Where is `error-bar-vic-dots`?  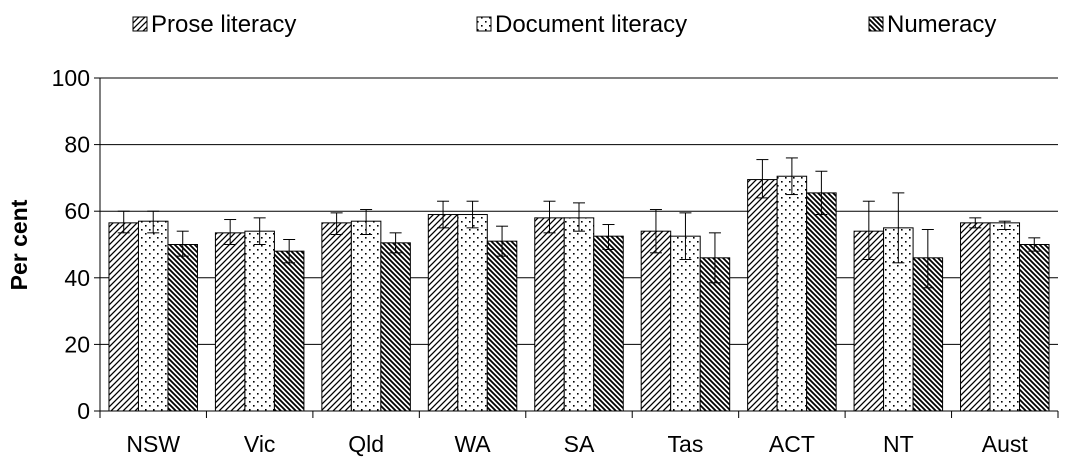
error-bar-vic-dots is located at coordinates (259, 231).